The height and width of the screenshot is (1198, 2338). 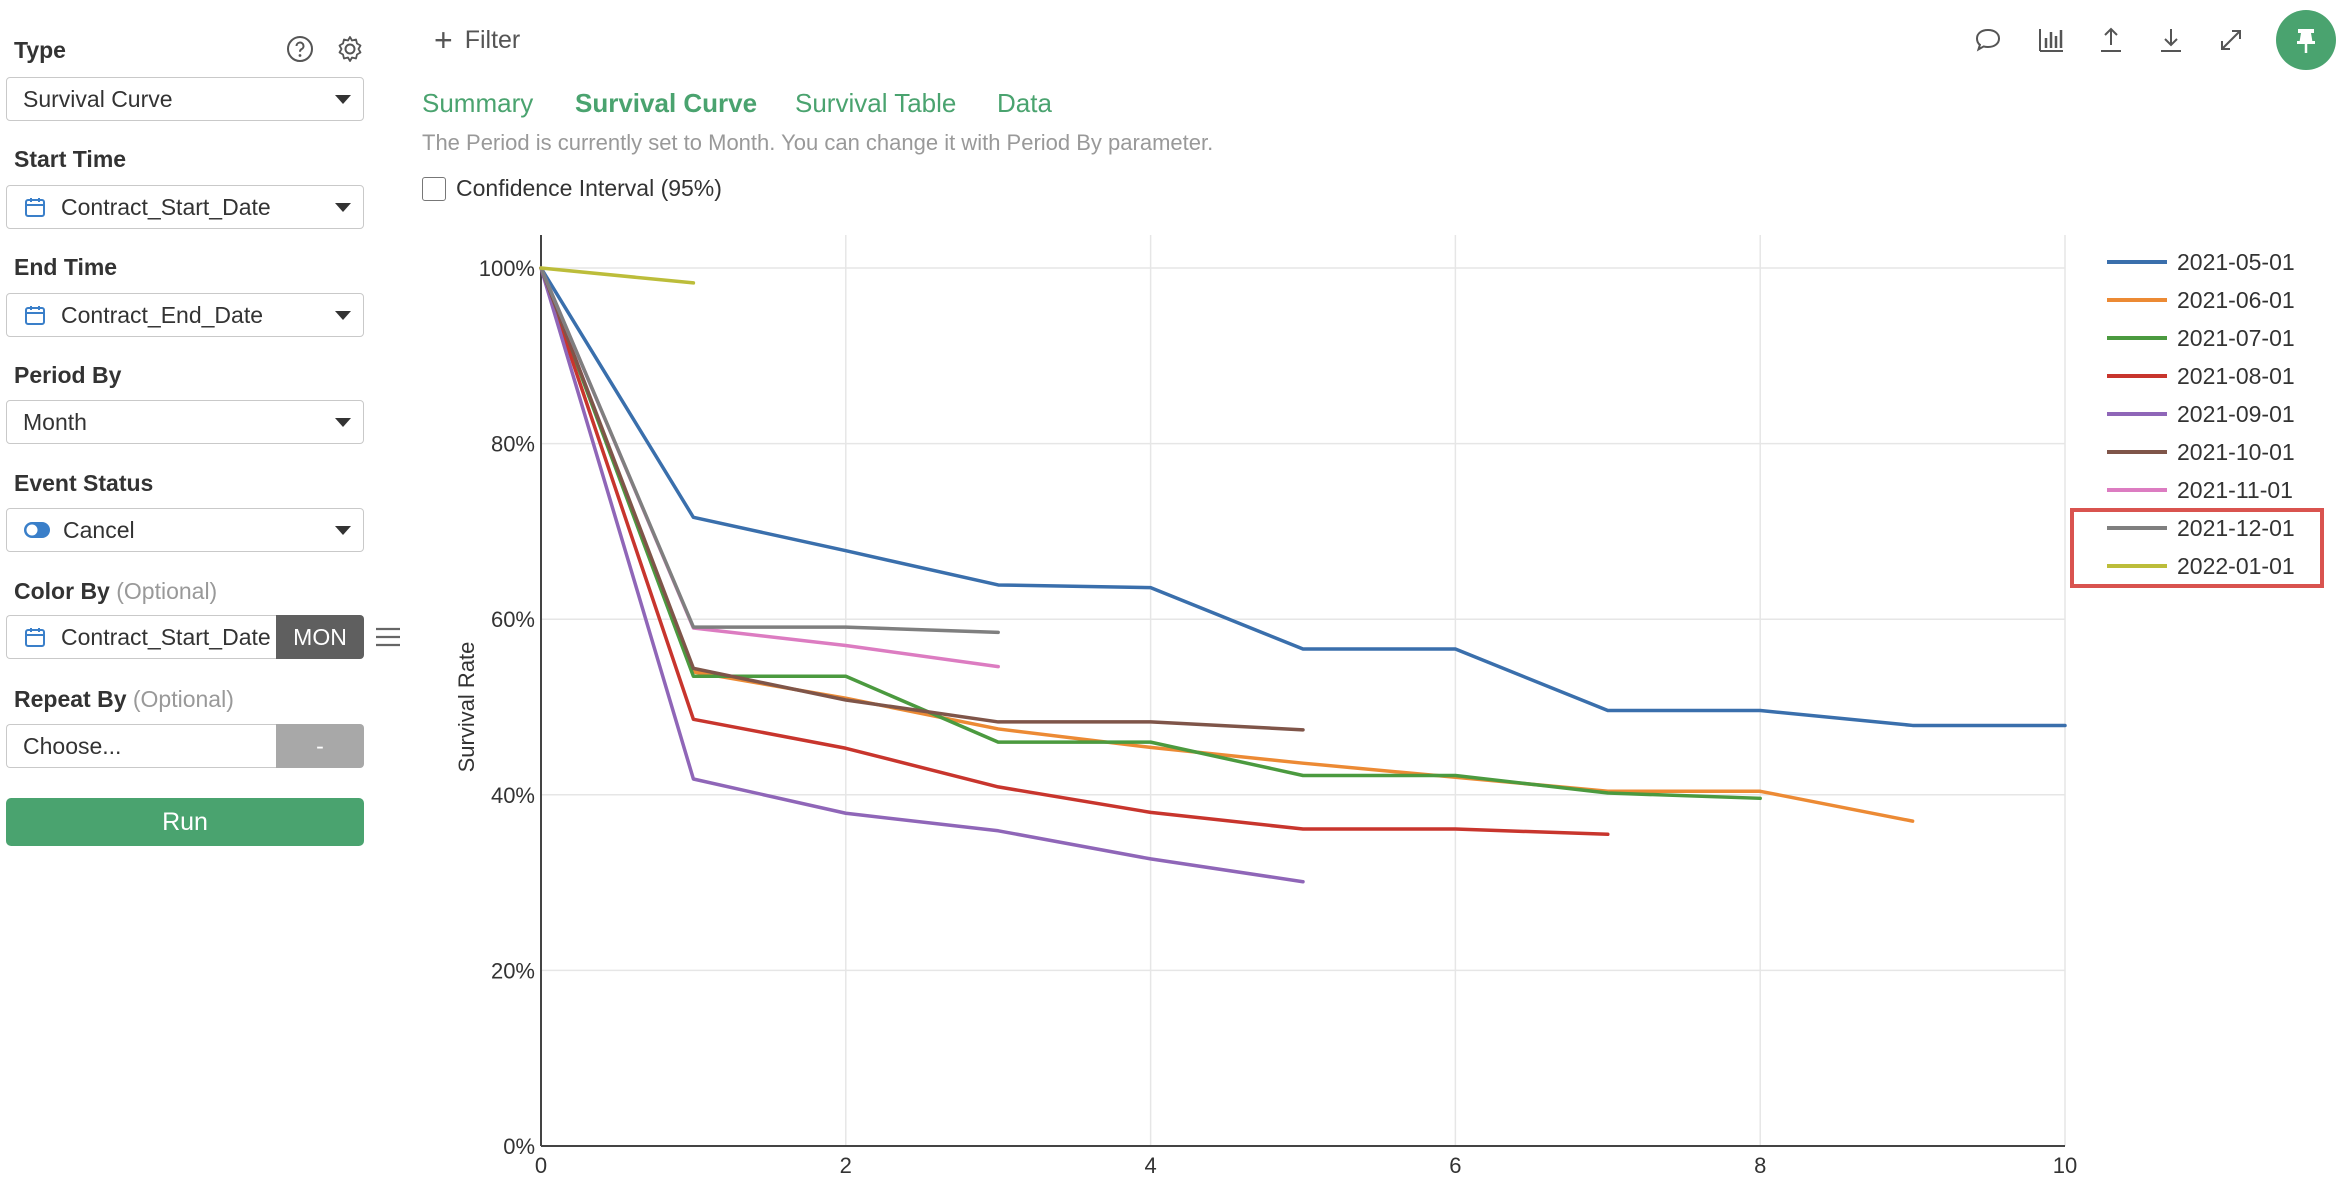 I want to click on x-tick-label: 6, so click(x=1455, y=1165).